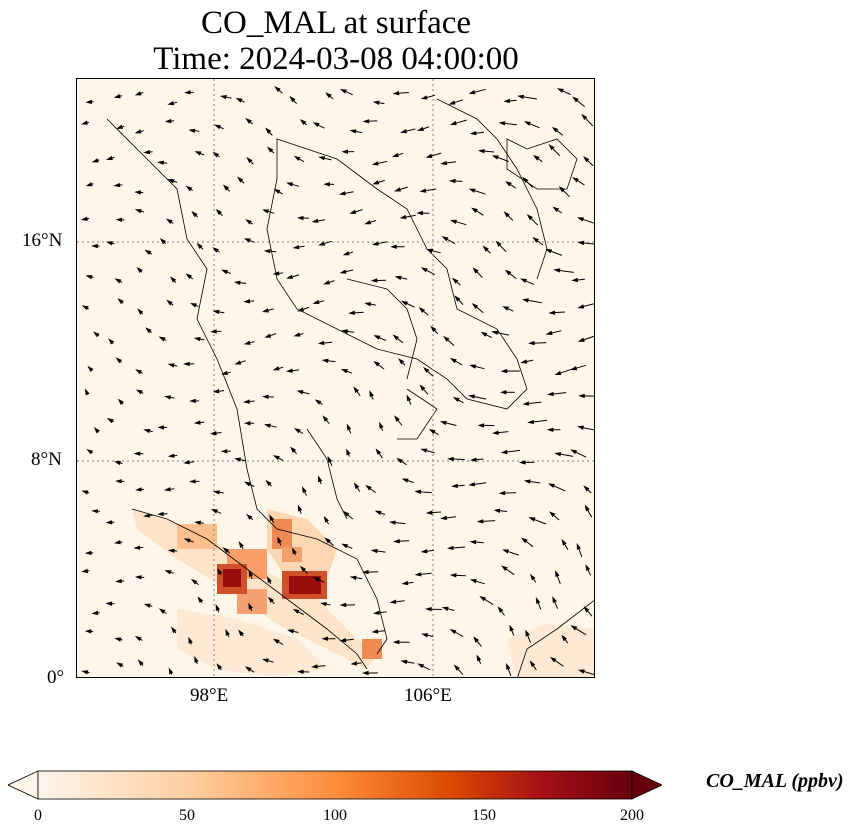 This screenshot has width=860, height=836. I want to click on colorbar-tick-50: 50, so click(187, 815).